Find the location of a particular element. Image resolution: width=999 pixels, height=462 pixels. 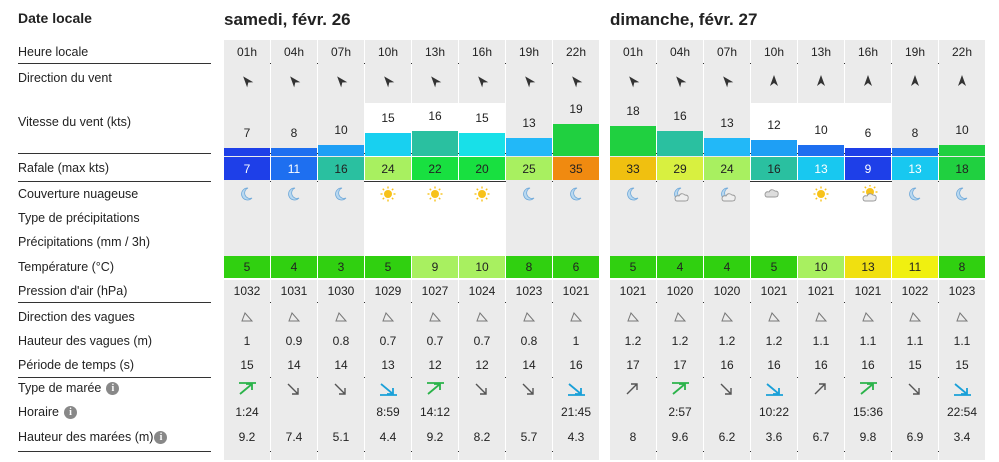

sun-icon is located at coordinates (482, 194).